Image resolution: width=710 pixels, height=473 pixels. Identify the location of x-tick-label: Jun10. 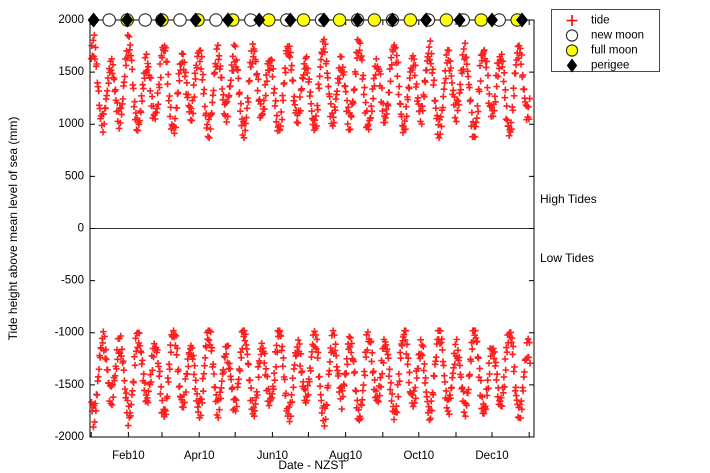
(272, 456).